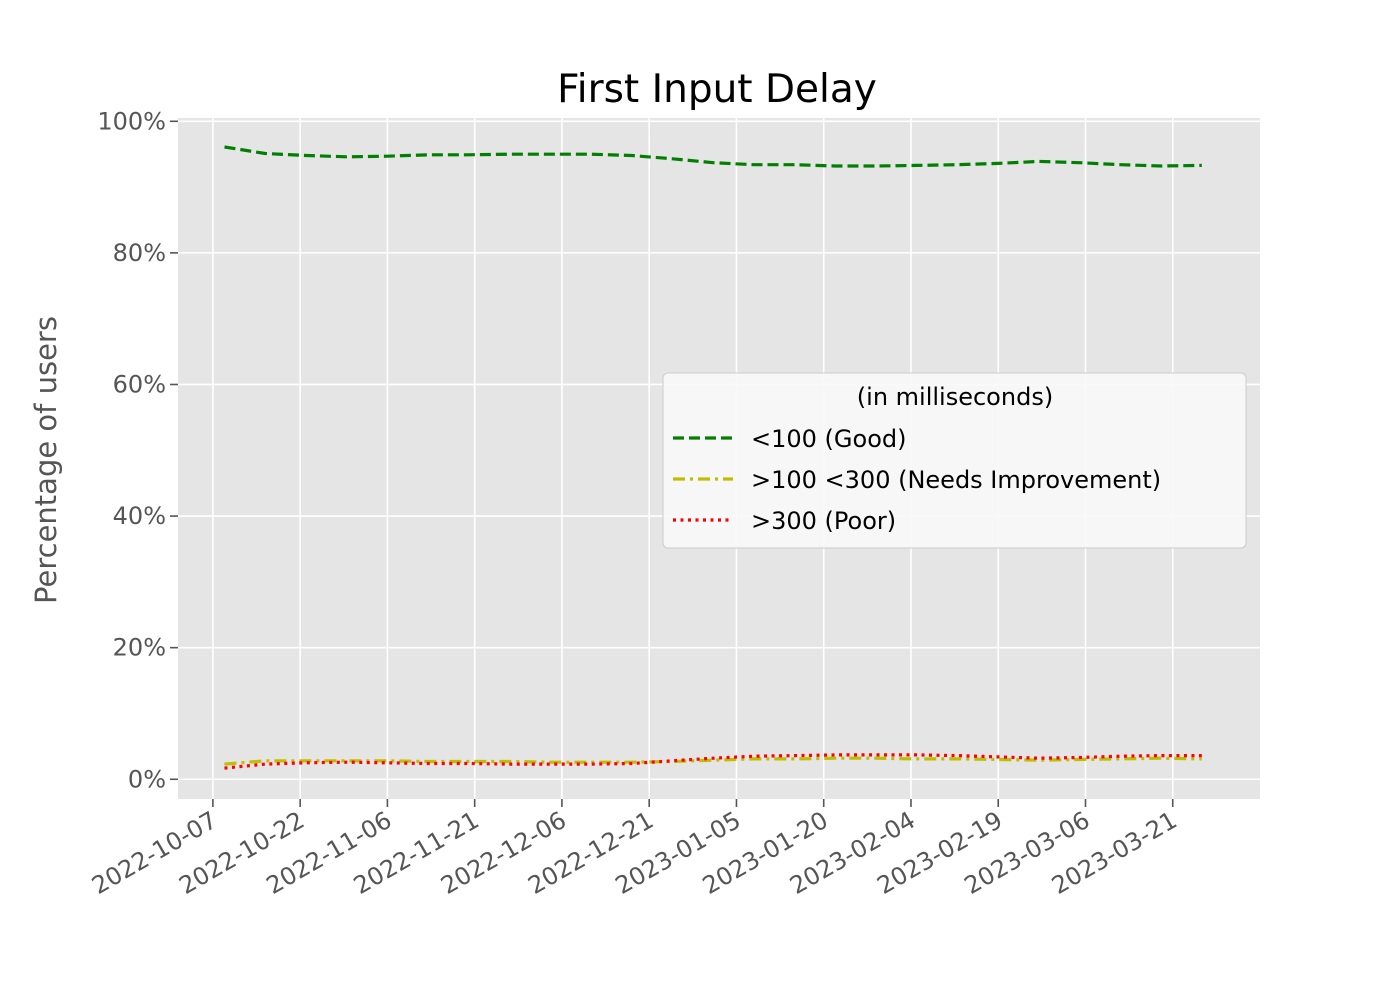  Describe the element at coordinates (46, 460) in the screenshot. I see `y-axis-label: Percentage of users` at that location.